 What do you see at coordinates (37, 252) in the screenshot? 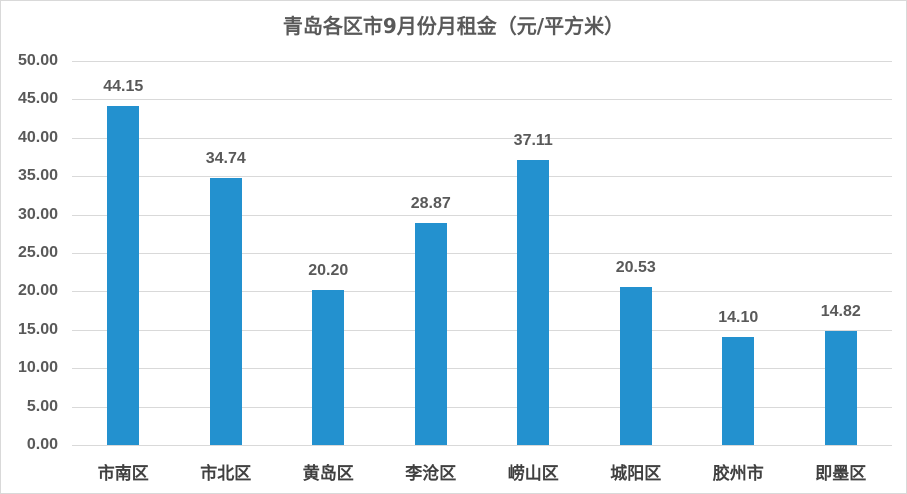
I see `y-tick-label: 25.00` at bounding box center [37, 252].